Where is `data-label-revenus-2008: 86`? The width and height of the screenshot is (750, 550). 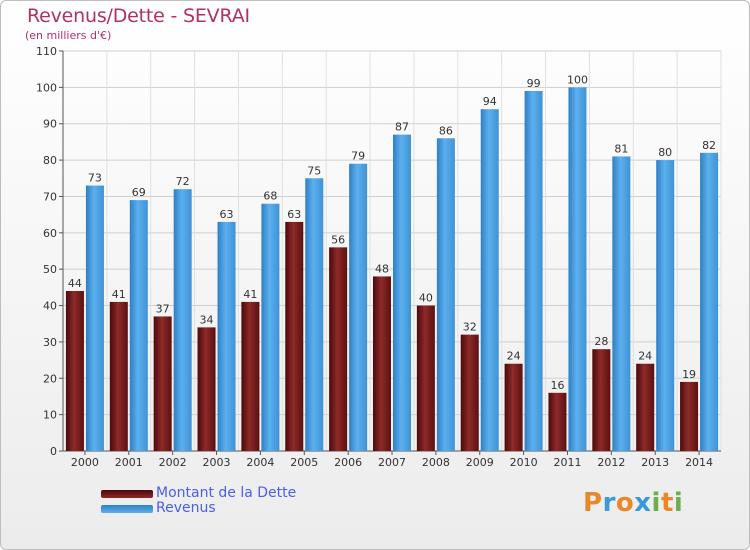 data-label-revenus-2008: 86 is located at coordinates (446, 130).